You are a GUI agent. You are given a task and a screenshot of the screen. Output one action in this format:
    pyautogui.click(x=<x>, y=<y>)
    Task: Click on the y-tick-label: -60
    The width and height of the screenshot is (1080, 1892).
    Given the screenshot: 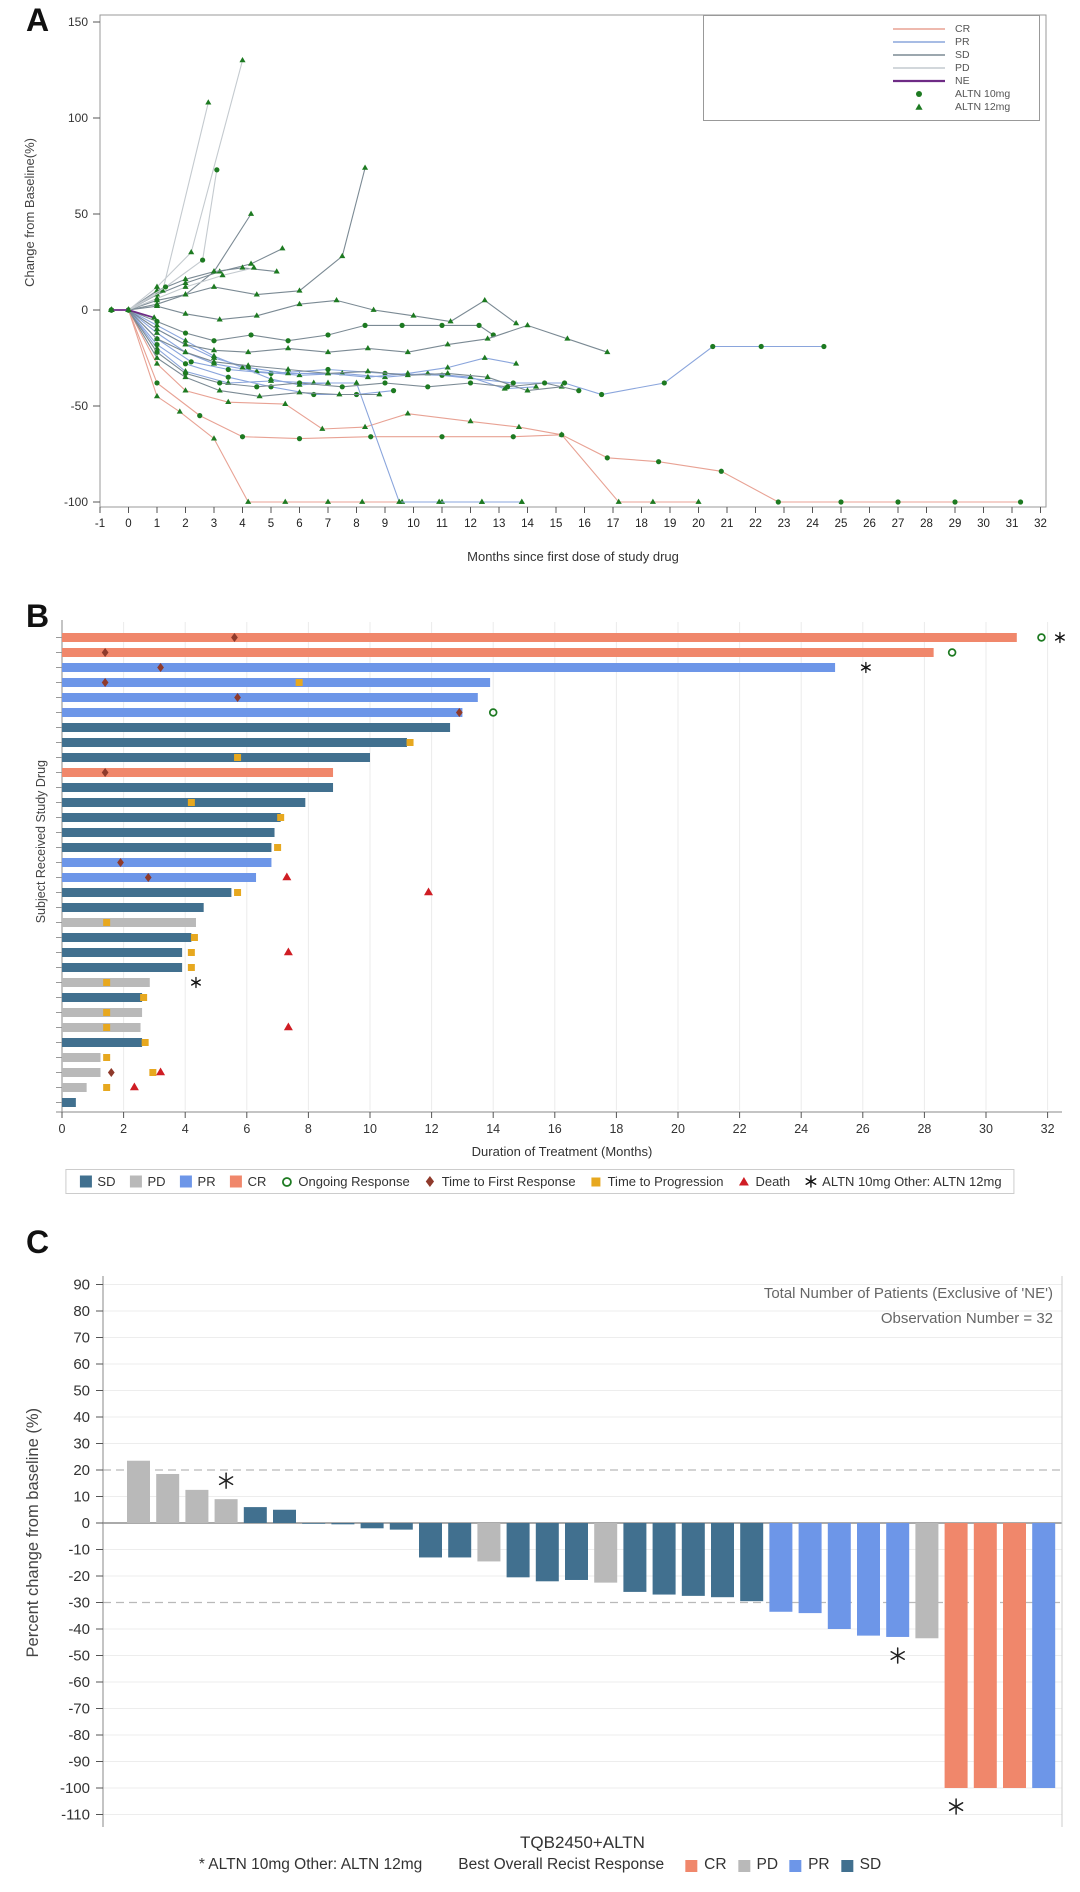 What is the action you would take?
    pyautogui.click(x=79, y=1682)
    